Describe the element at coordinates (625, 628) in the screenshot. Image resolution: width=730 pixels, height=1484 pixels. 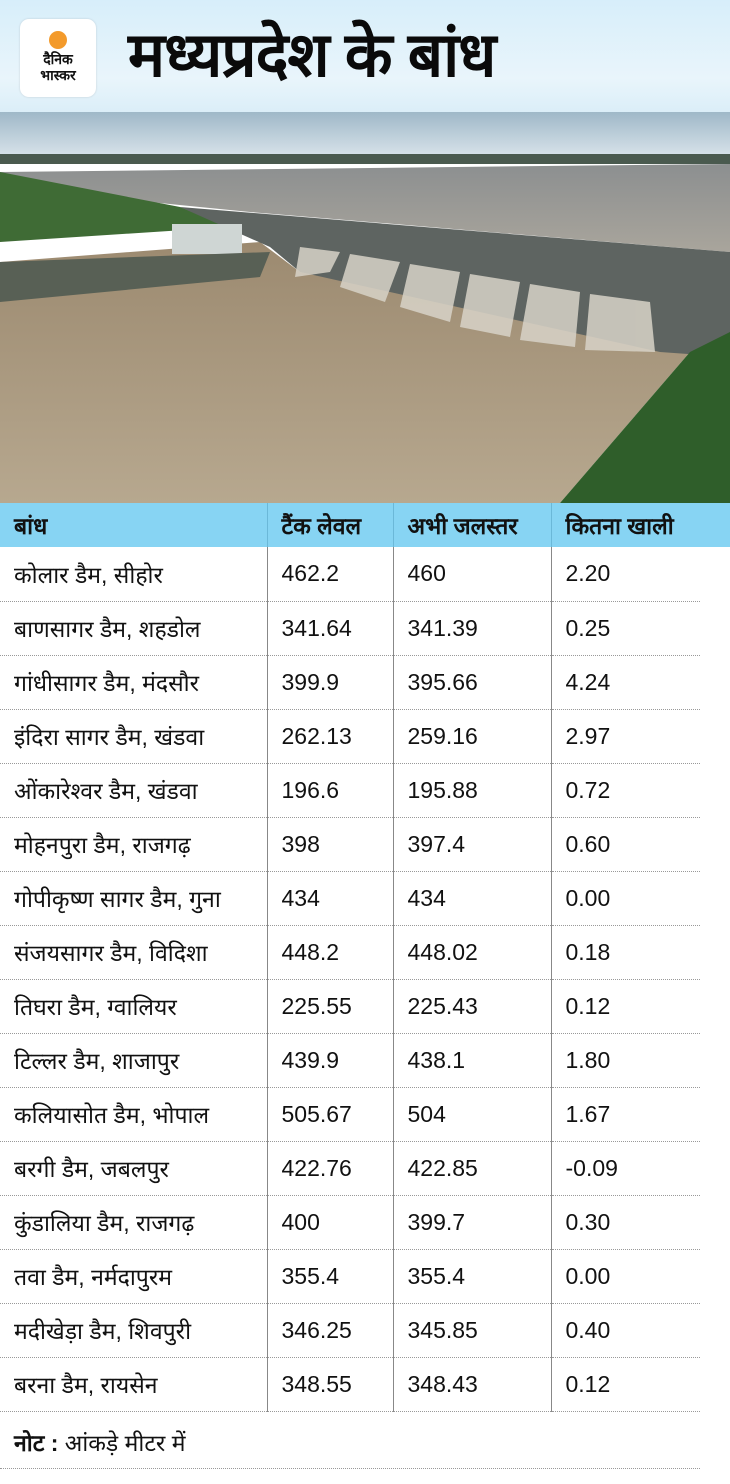
I see `cell-empty: 0.25` at that location.